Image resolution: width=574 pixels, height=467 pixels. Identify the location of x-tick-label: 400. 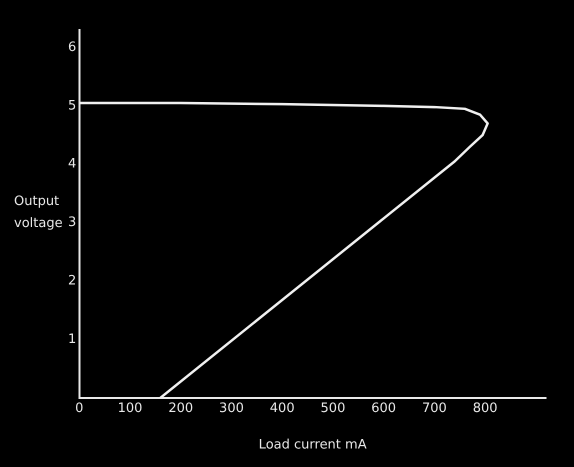
(282, 408).